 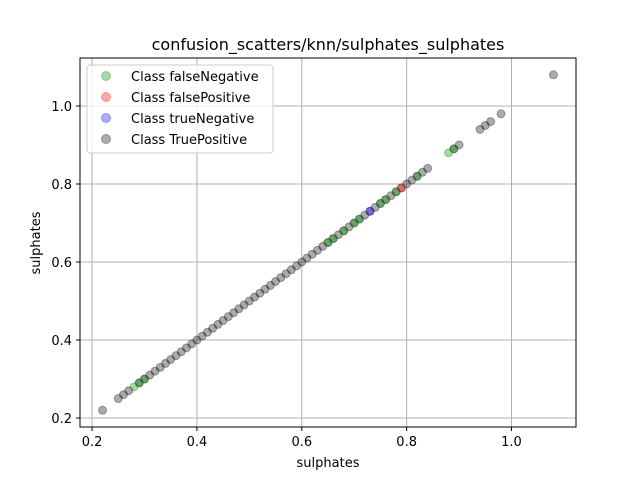 What do you see at coordinates (61, 419) in the screenshot?
I see `y-tick-label: 0.2` at bounding box center [61, 419].